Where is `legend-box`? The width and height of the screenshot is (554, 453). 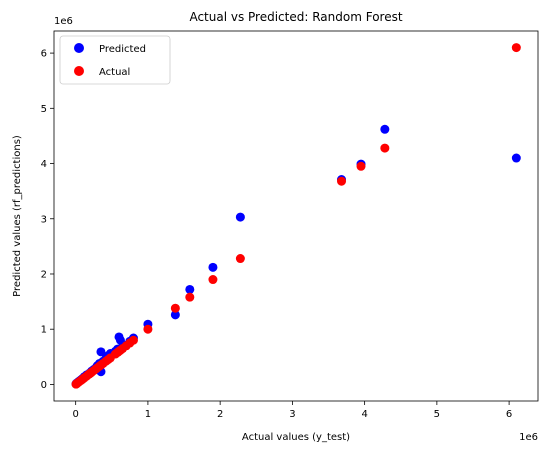 legend-box is located at coordinates (115, 60).